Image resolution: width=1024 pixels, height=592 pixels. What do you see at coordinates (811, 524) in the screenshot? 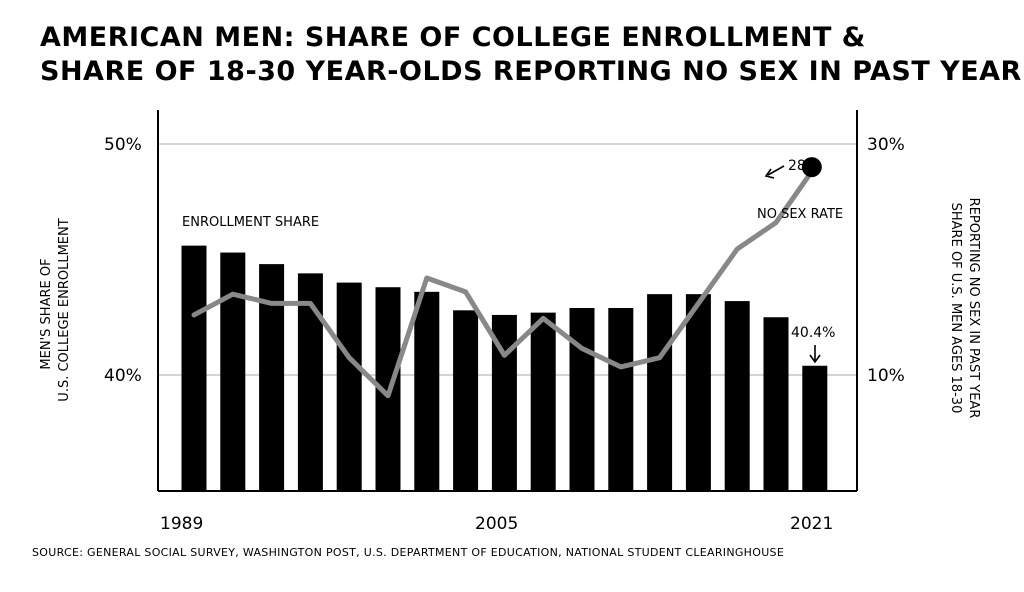
I see `x-tick-2021: 2021` at bounding box center [811, 524].